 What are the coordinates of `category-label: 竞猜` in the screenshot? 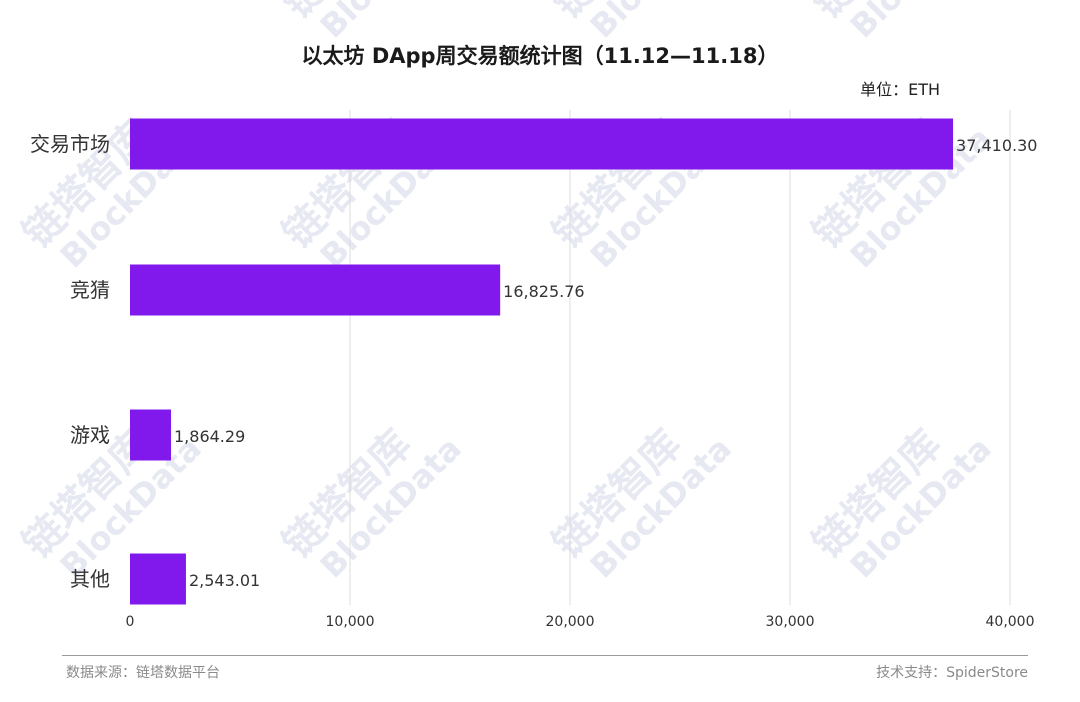 It's located at (90, 290).